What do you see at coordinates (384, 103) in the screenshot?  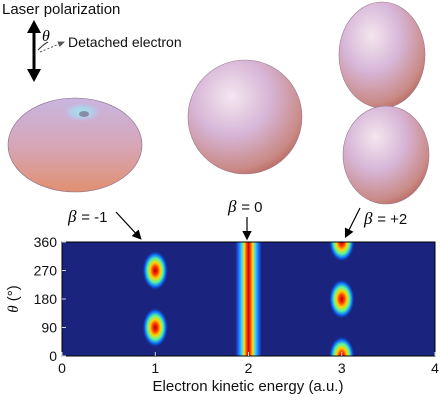 I see `dumbbell-distribution-shape` at bounding box center [384, 103].